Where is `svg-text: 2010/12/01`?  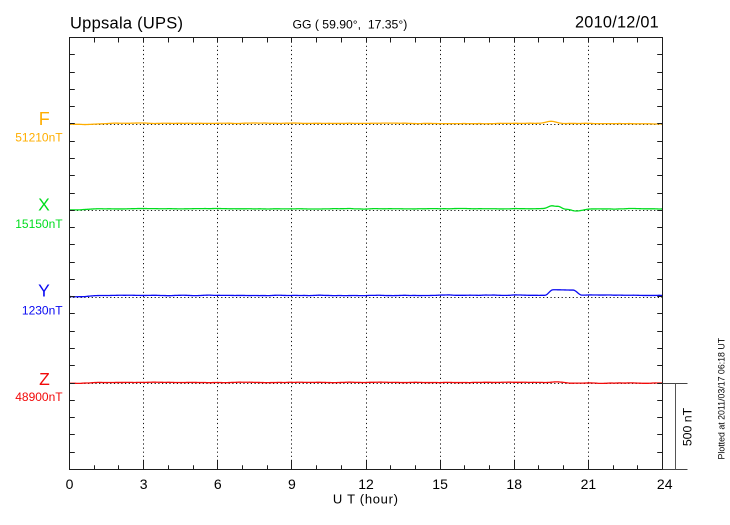 svg-text: 2010/12/01 is located at coordinates (617, 23).